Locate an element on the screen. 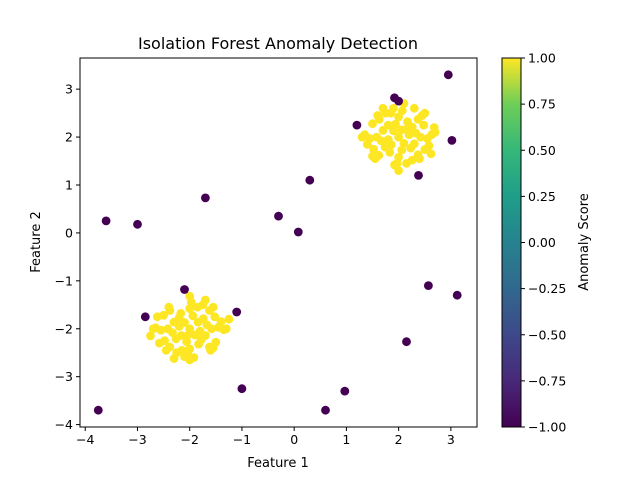  y-tick-label: −2 is located at coordinates (64, 328).